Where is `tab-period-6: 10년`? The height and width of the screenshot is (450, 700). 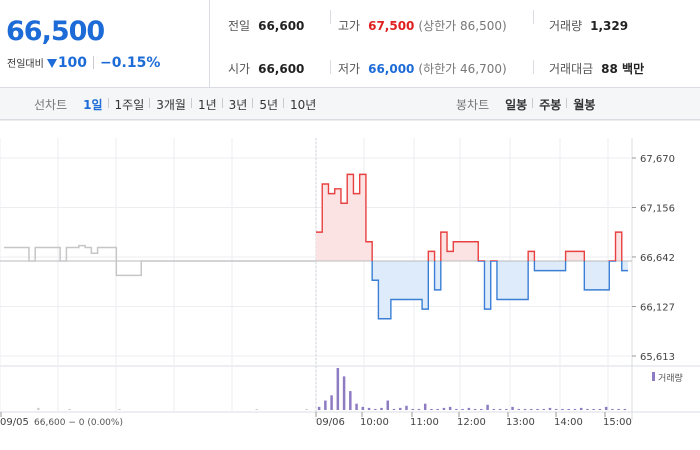
tab-period-6: 10년 is located at coordinates (302, 104).